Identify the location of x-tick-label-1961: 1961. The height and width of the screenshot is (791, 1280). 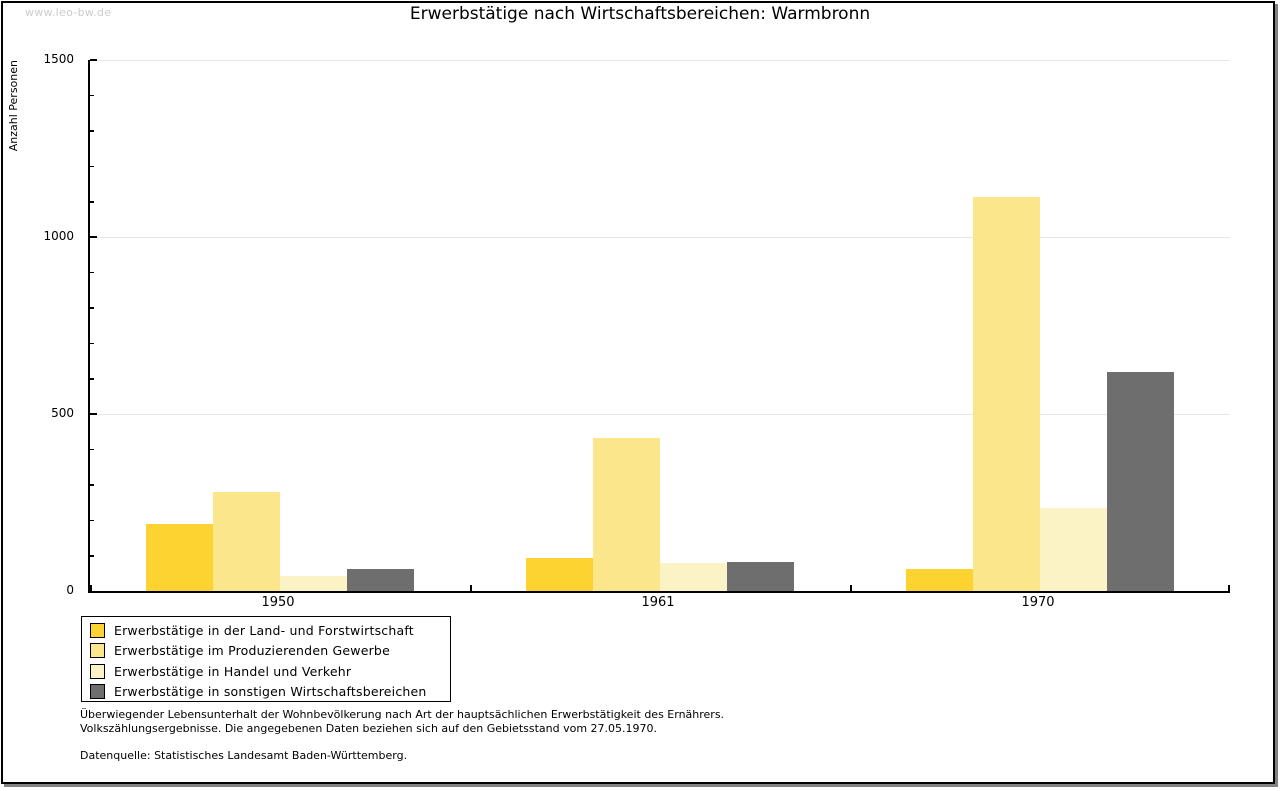
(658, 602).